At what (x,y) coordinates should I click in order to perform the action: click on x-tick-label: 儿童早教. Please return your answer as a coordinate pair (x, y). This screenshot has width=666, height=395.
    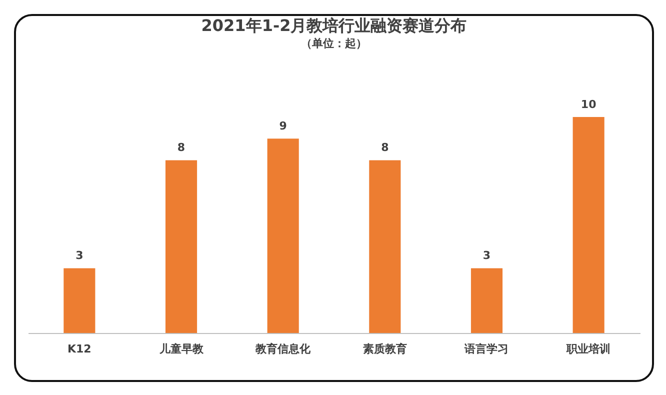
    Looking at the image, I should click on (181, 349).